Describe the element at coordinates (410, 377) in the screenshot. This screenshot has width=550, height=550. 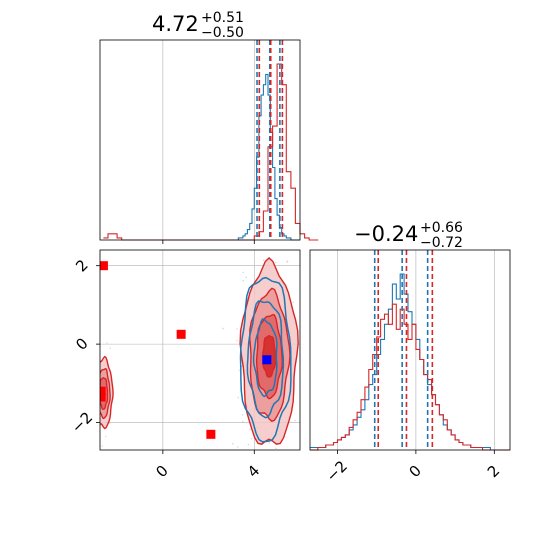
I see `hist-series-red` at that location.